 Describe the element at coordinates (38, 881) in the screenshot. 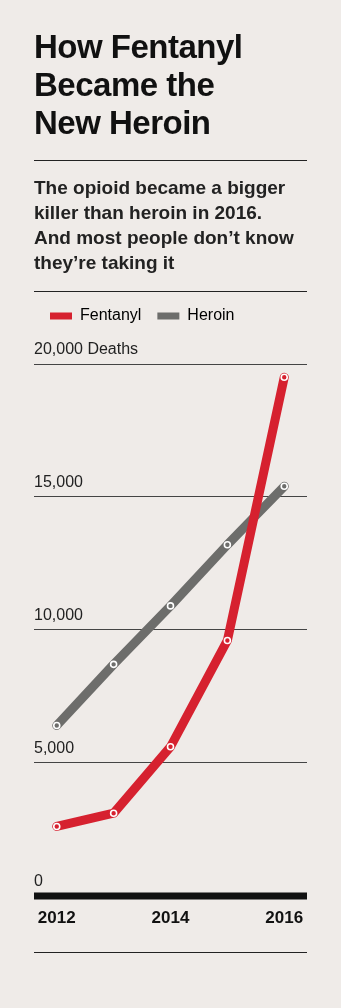

I see `y-tick-label: 0` at that location.